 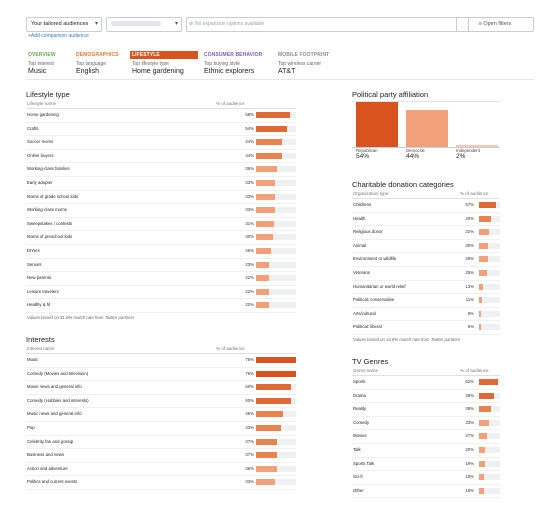 What do you see at coordinates (469, 490) in the screenshot?
I see `tv-row-pct: 18%` at bounding box center [469, 490].